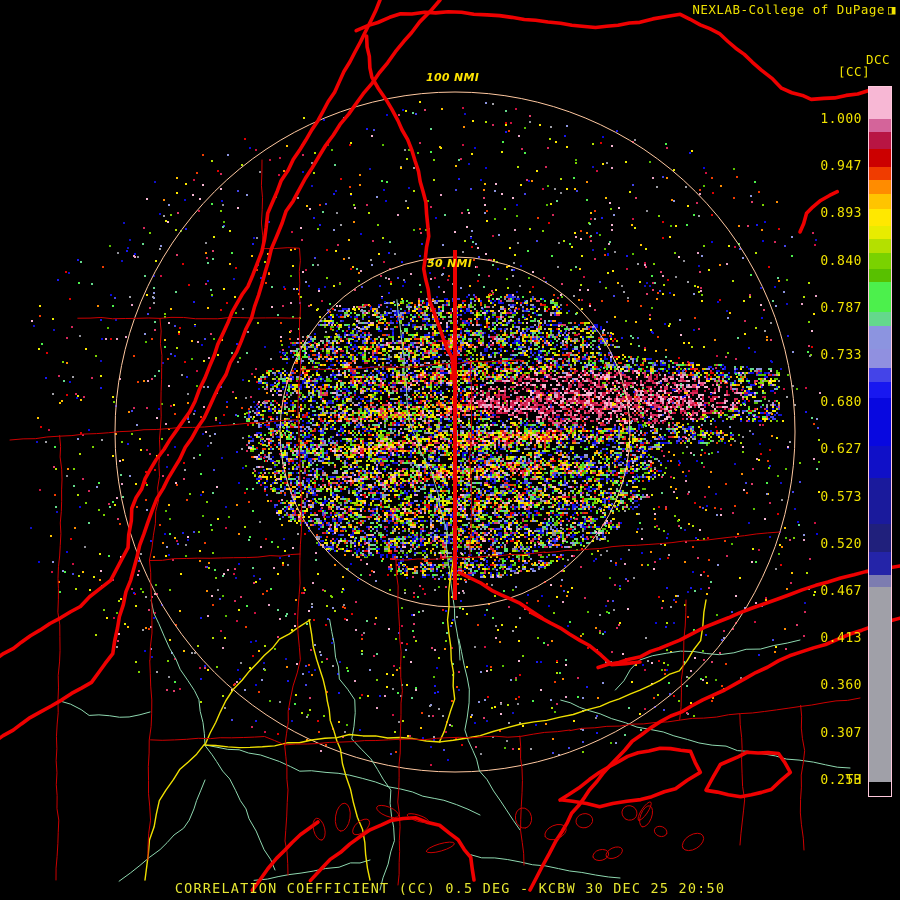 Image resolution: width=900 pixels, height=900 pixels. Describe the element at coordinates (841, 591) in the screenshot. I see `colorbar-tick: 0.467` at that location.